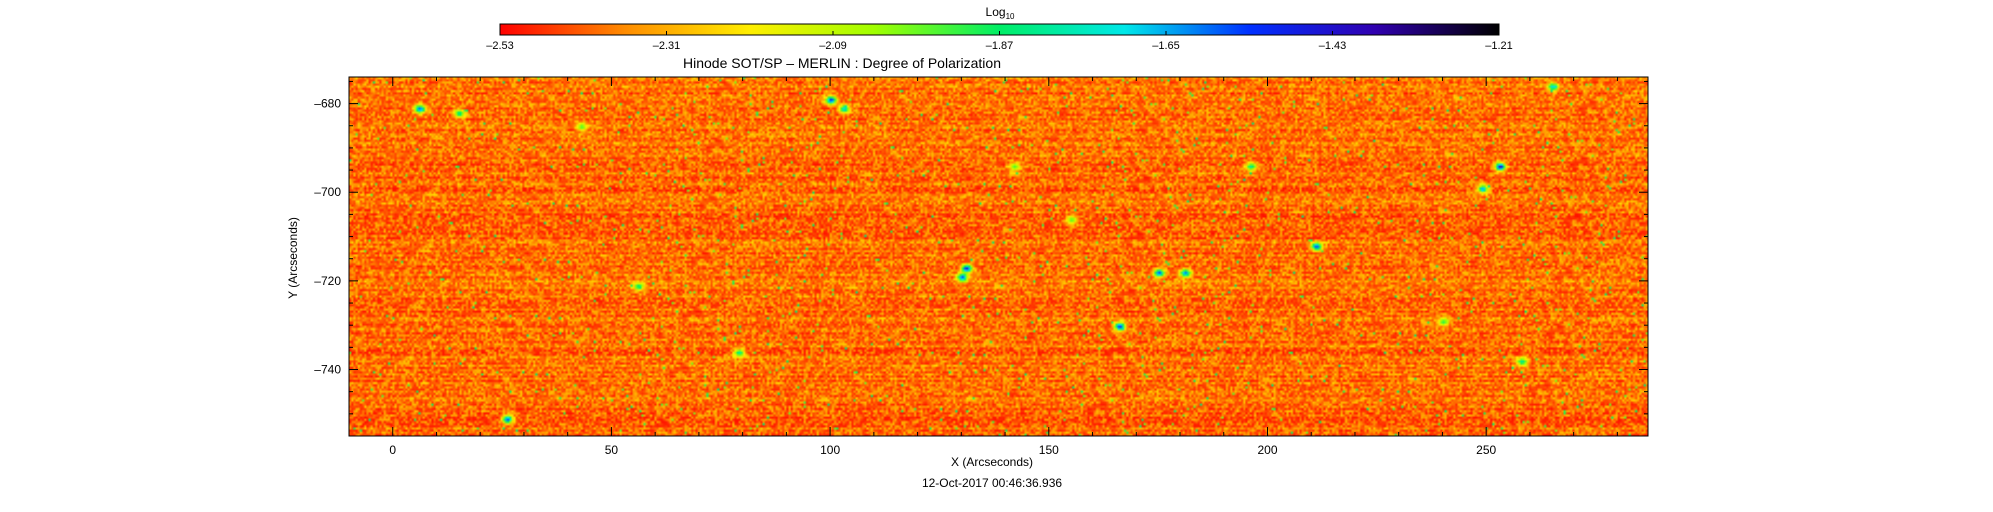 This screenshot has width=1993, height=512. What do you see at coordinates (833, 46) in the screenshot?
I see `colorbar-tick-label: –2.09` at bounding box center [833, 46].